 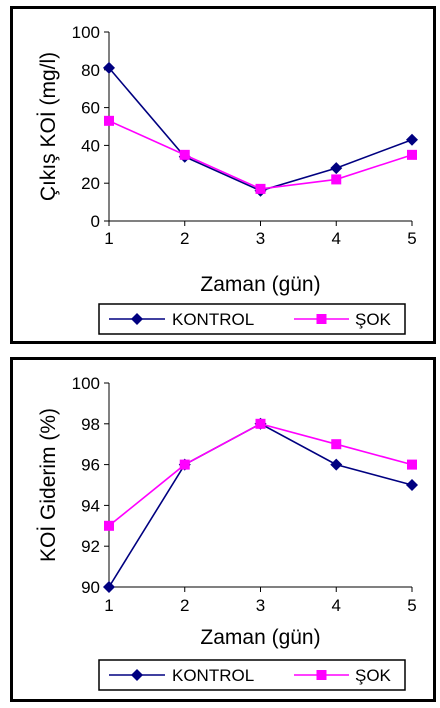 What do you see at coordinates (90, 546) in the screenshot?
I see `y-tick-label: 92` at bounding box center [90, 546].